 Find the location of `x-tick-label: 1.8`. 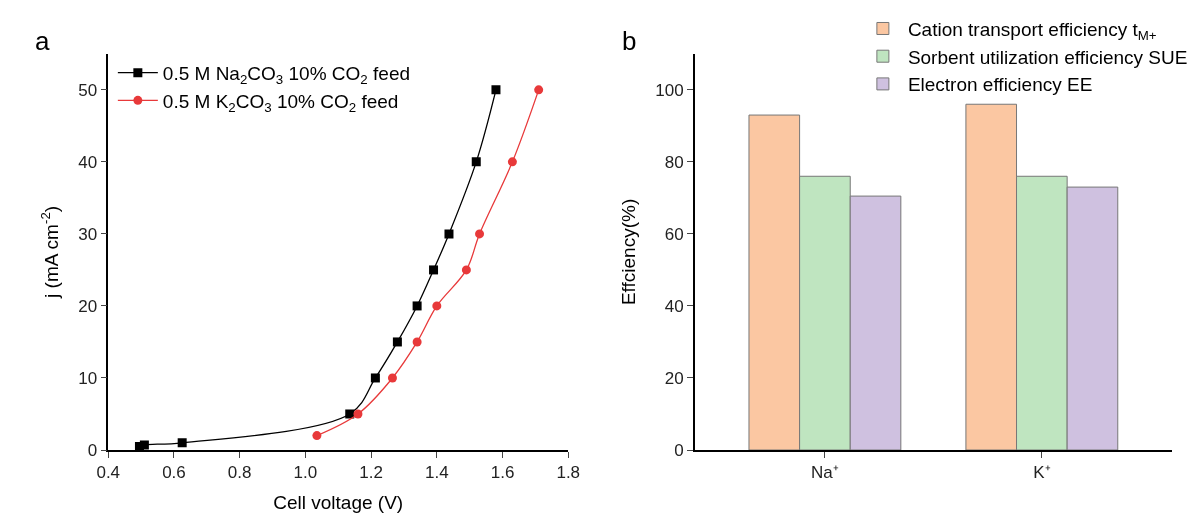

x-tick-label: 1.8 is located at coordinates (568, 473).